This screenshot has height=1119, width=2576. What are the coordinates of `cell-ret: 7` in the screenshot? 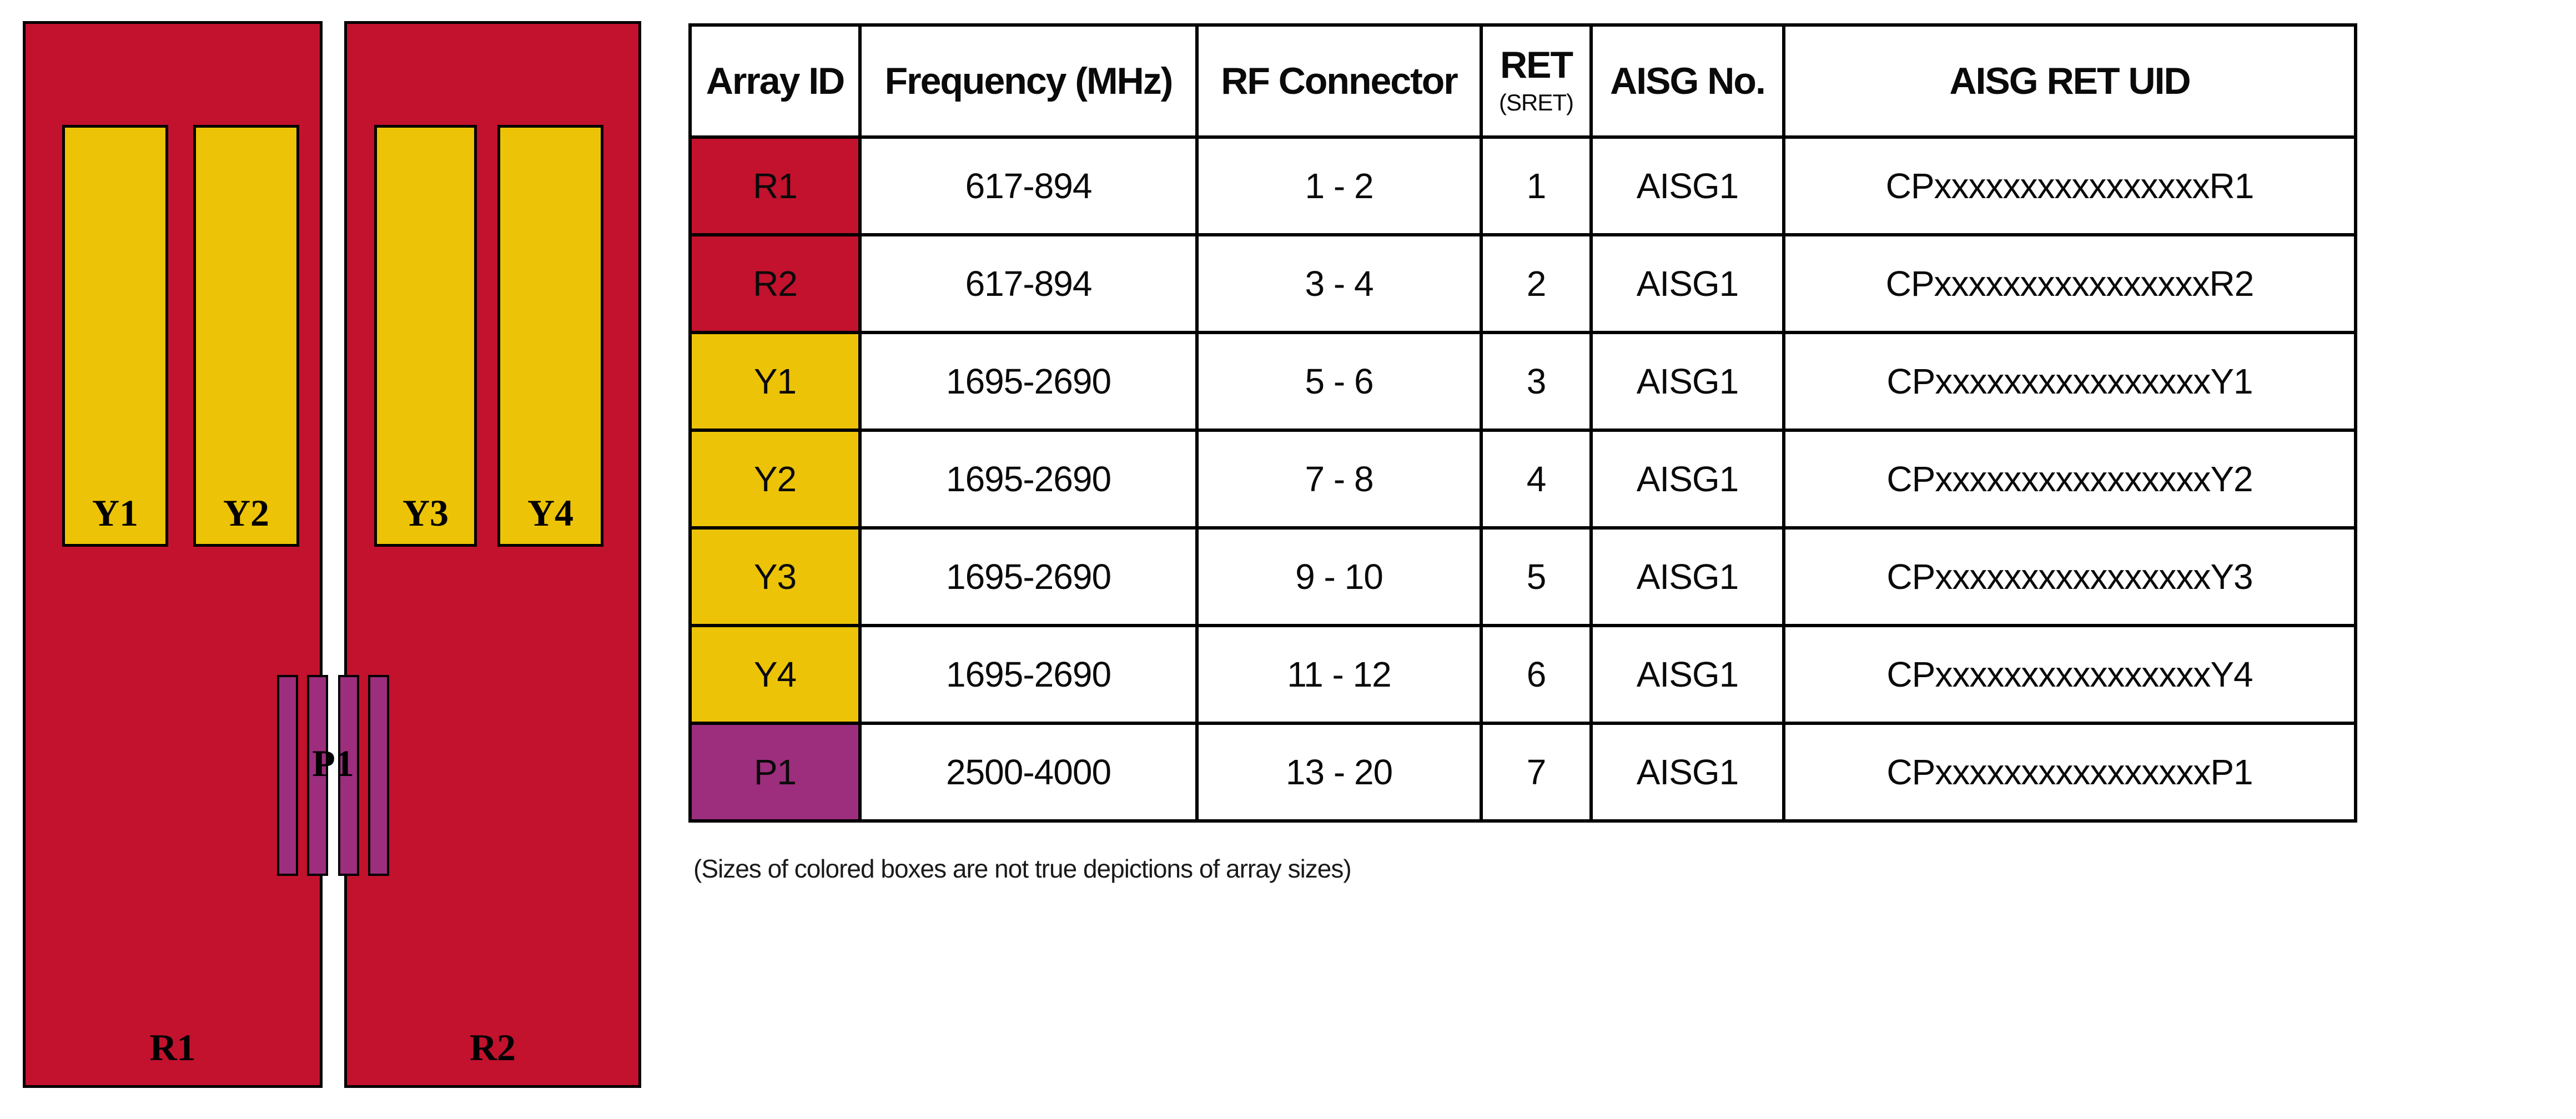 It's located at (1536, 772).